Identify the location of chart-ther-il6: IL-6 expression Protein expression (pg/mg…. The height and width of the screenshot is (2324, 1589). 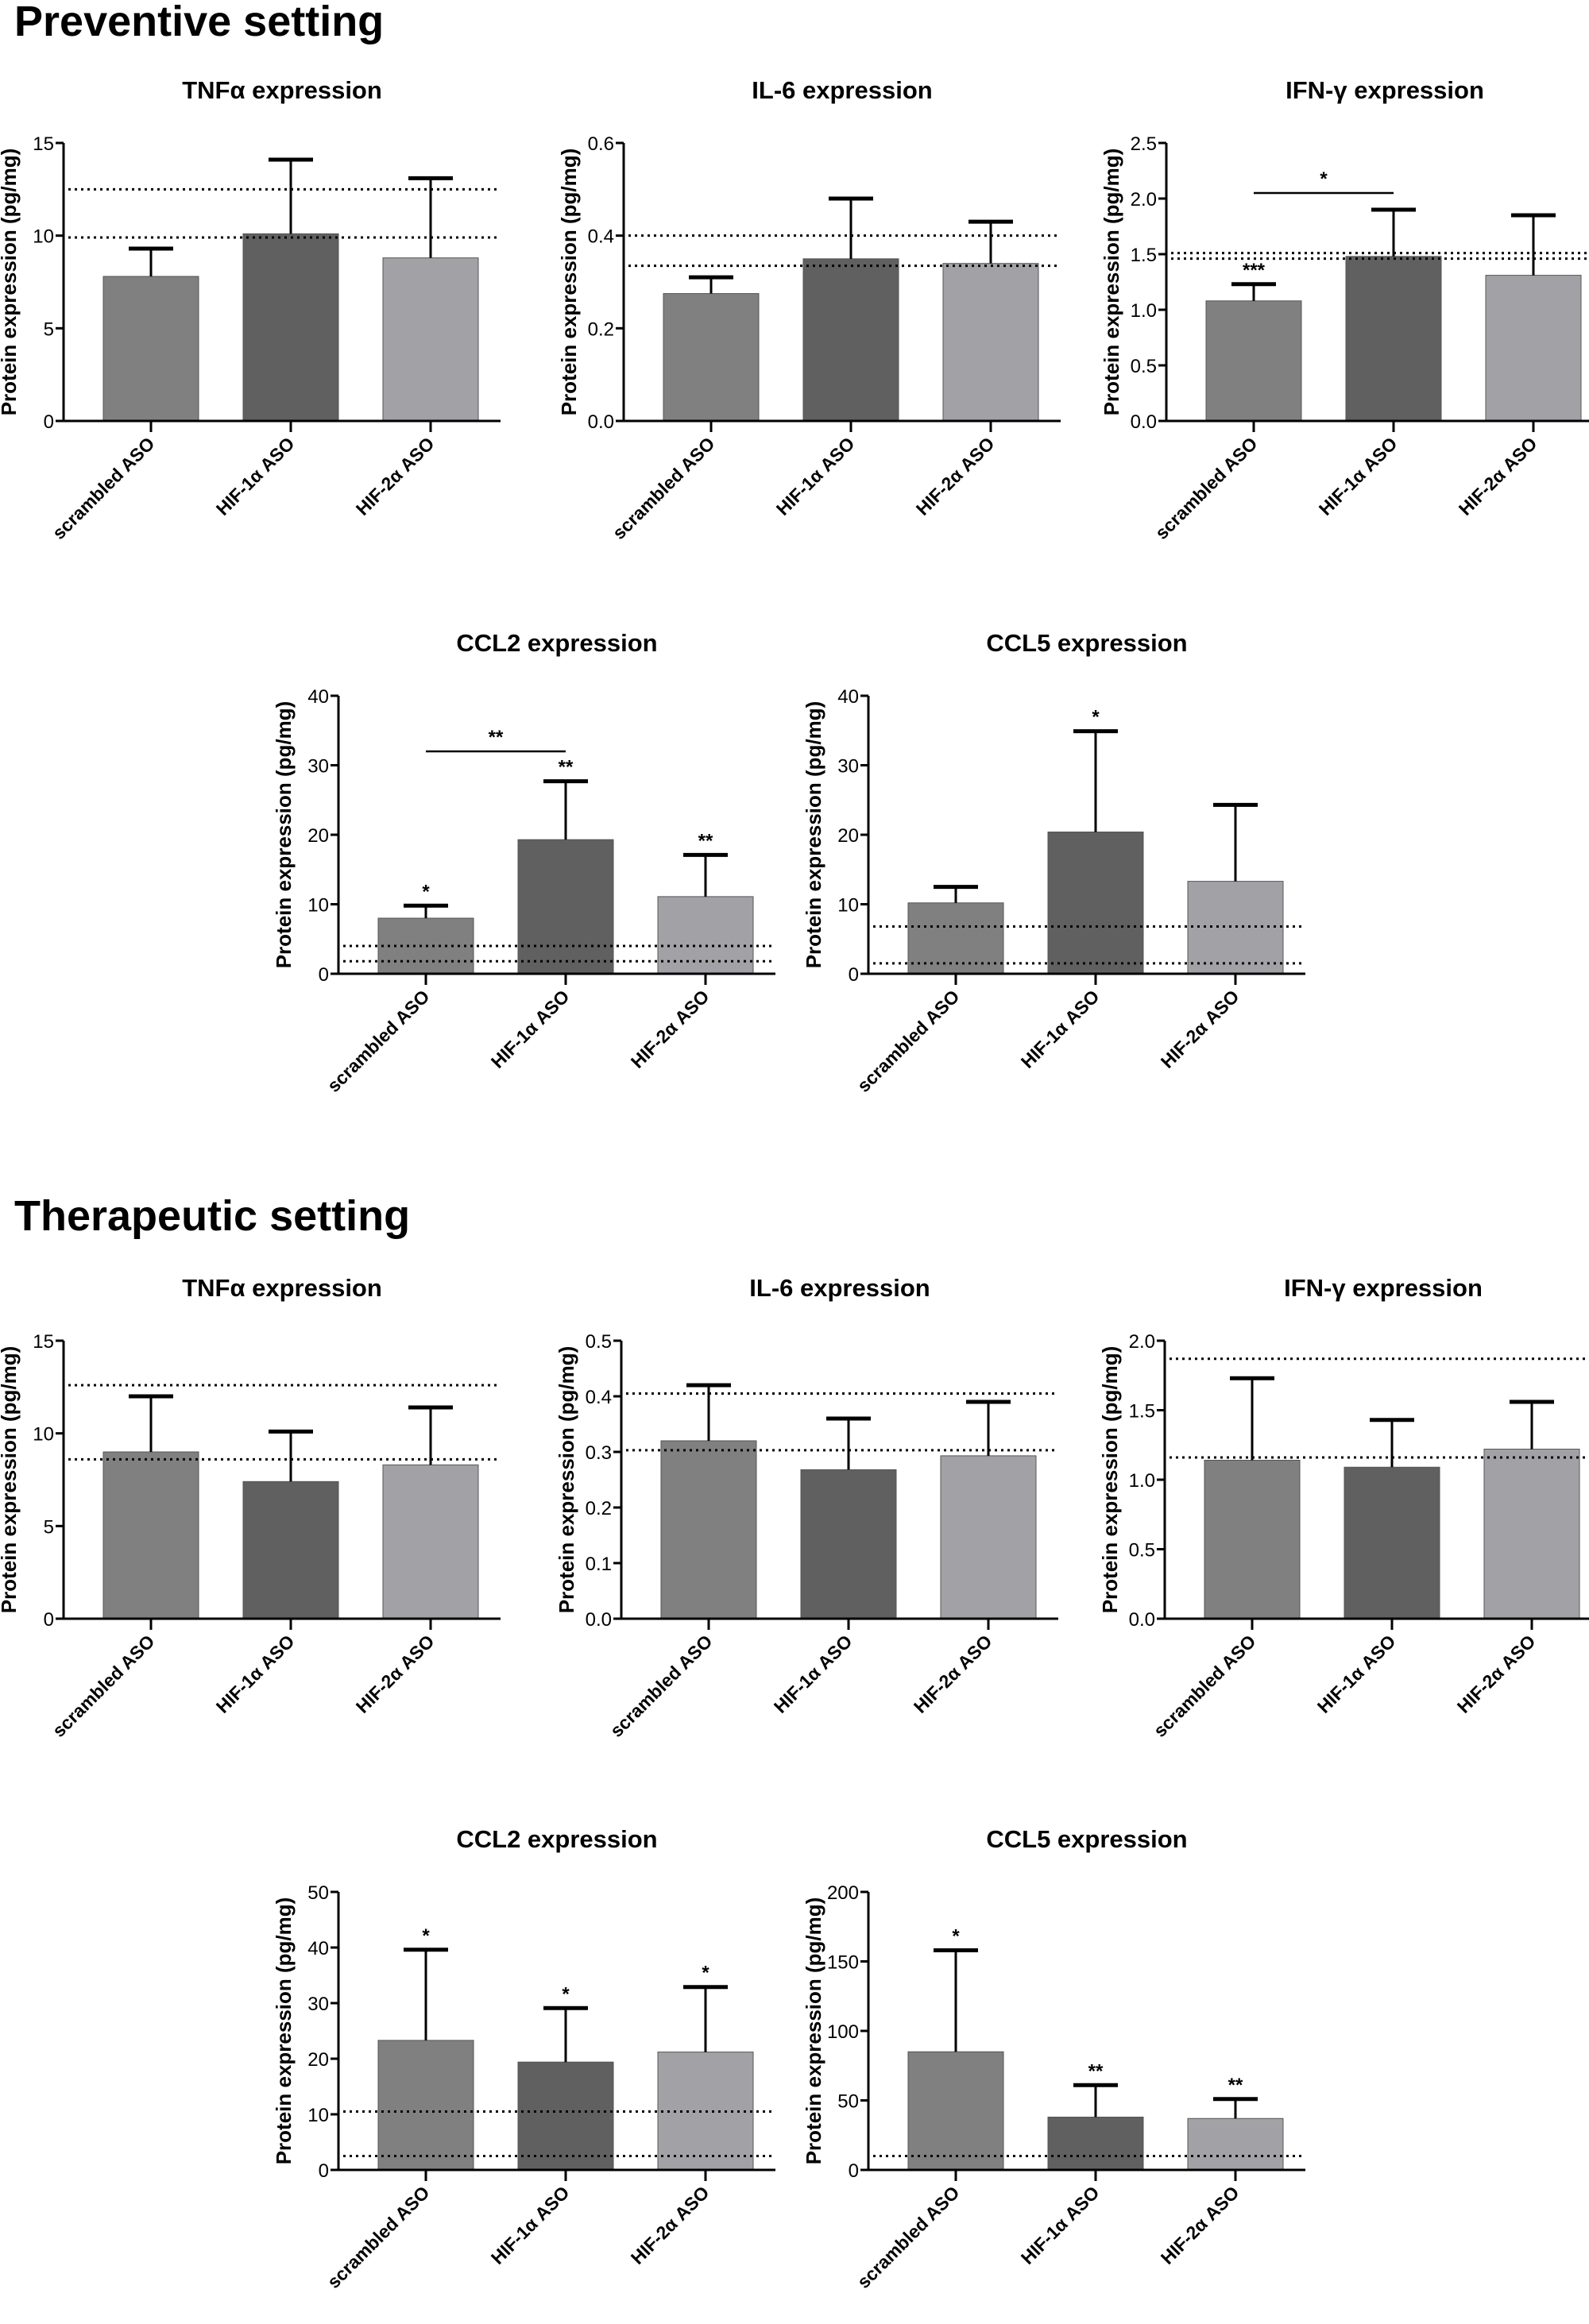
(806, 1507).